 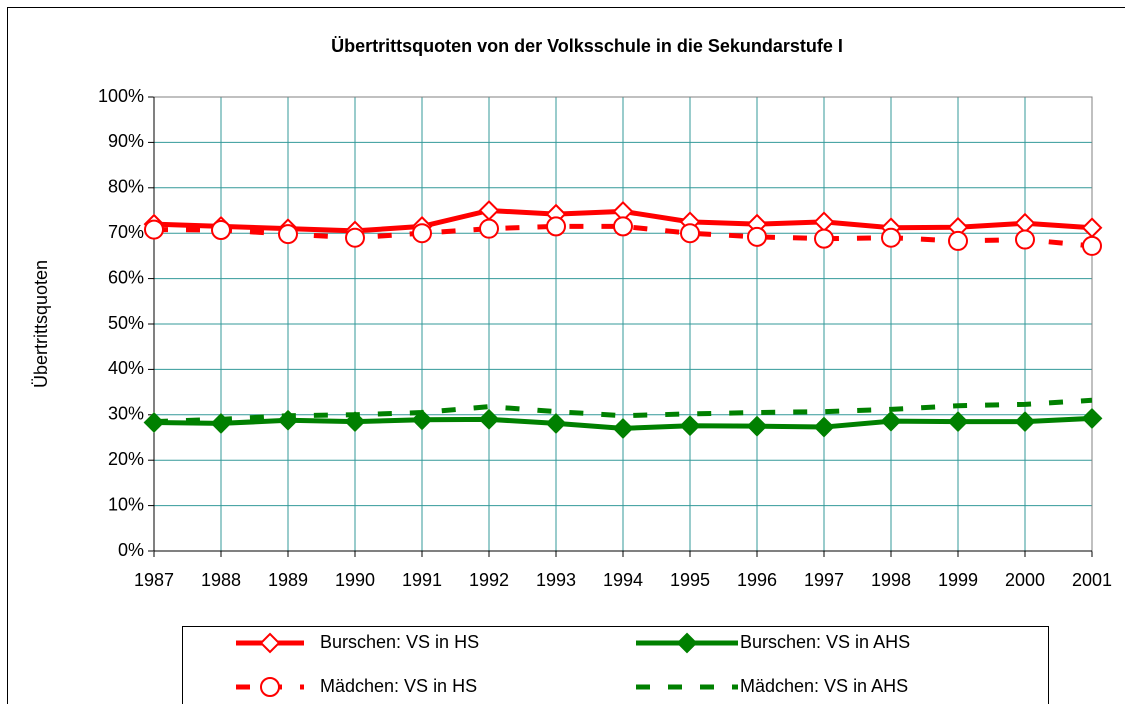 I want to click on y-axis-label: Übertrittsquoten, so click(x=41, y=324).